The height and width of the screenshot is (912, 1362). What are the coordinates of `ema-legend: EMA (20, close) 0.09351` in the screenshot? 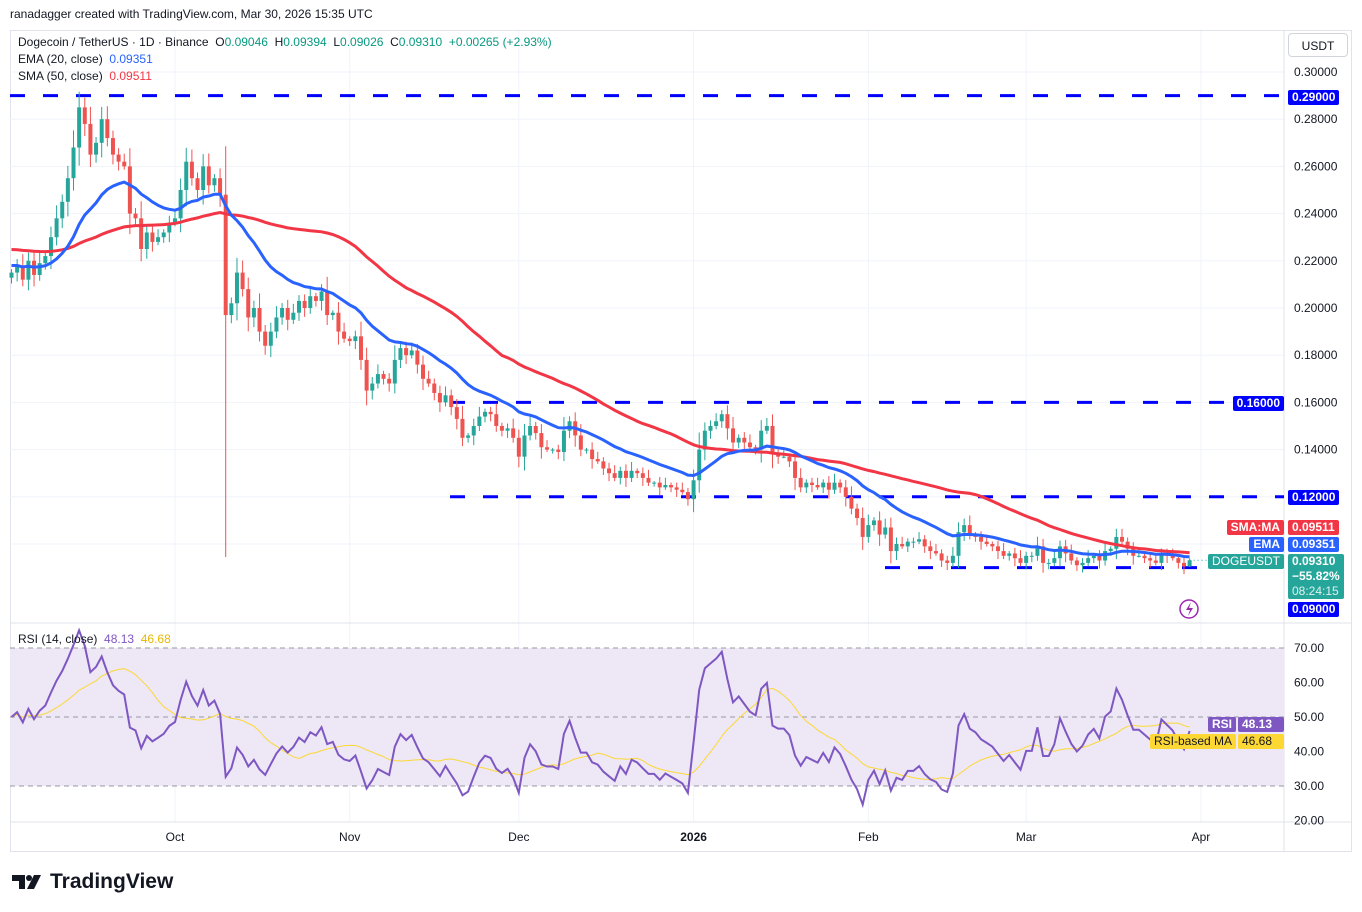 It's located at (85, 59).